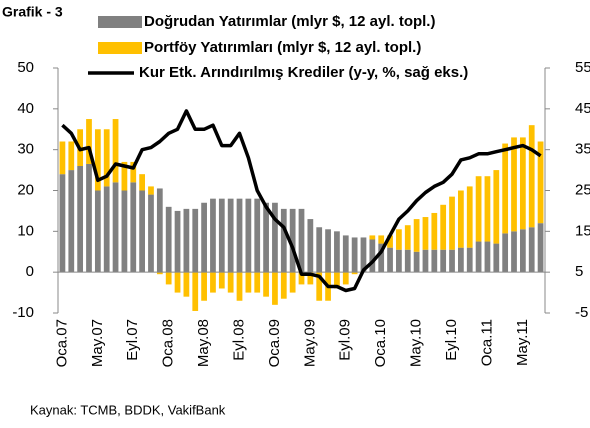 This screenshot has height=428, width=590. What do you see at coordinates (486, 342) in the screenshot?
I see `x-tick-label: Oca.11` at bounding box center [486, 342].